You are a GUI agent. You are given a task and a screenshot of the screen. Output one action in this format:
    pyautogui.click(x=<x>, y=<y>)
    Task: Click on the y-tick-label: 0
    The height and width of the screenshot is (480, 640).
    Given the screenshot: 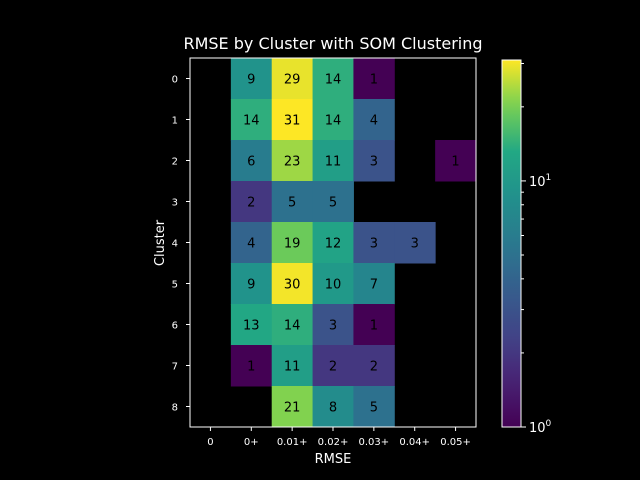 What is the action you would take?
    pyautogui.click(x=175, y=80)
    